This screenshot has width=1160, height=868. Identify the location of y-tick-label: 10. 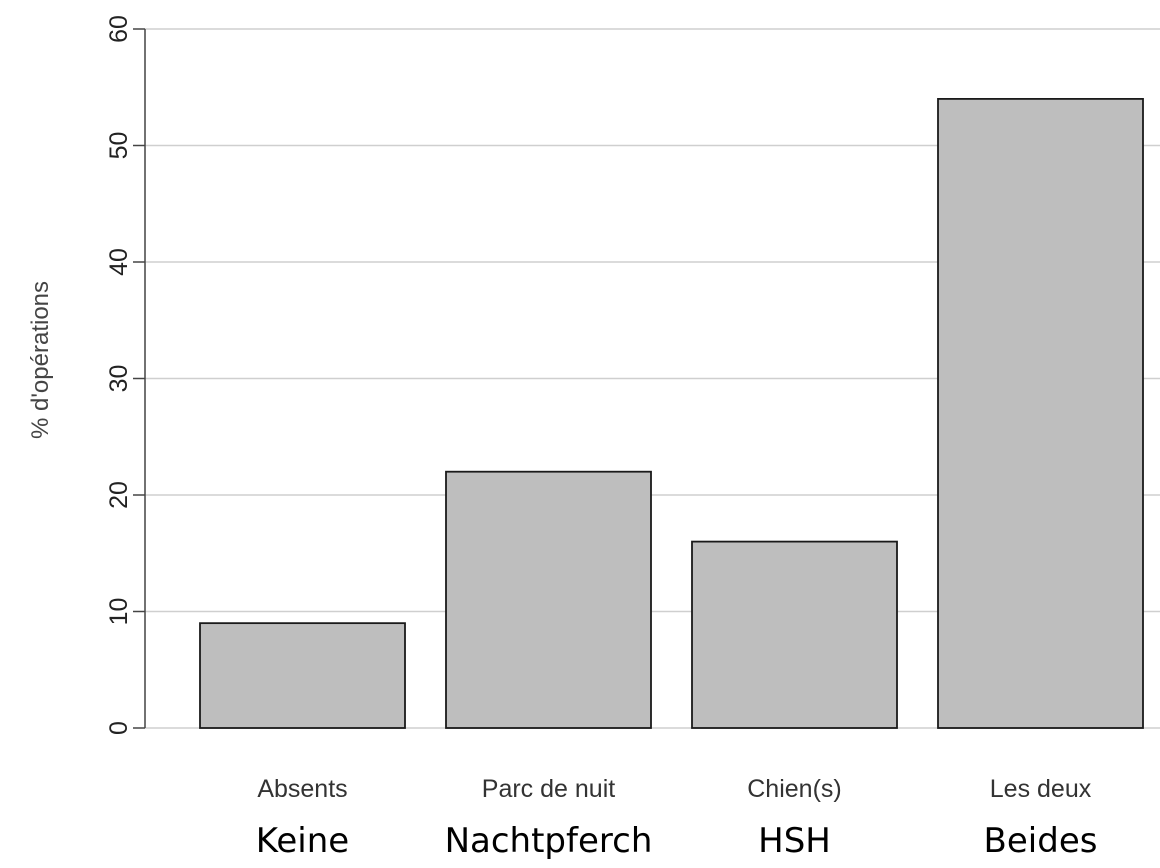
(119, 612).